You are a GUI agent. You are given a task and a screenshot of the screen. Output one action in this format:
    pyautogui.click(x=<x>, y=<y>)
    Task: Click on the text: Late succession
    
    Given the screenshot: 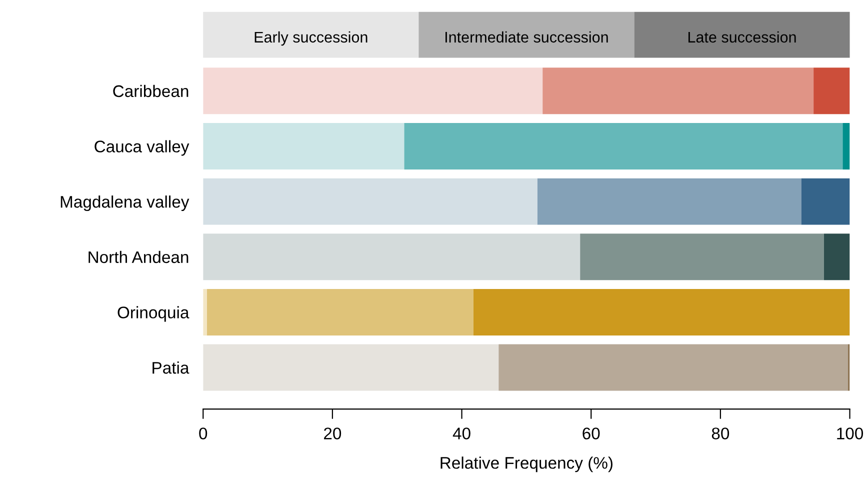 What is the action you would take?
    pyautogui.click(x=742, y=37)
    